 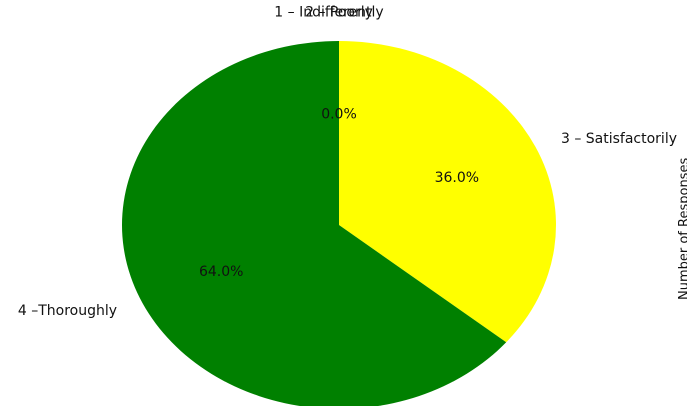 What do you see at coordinates (339, 115) in the screenshot?
I see `slice-percent-label: 0.0%` at bounding box center [339, 115].